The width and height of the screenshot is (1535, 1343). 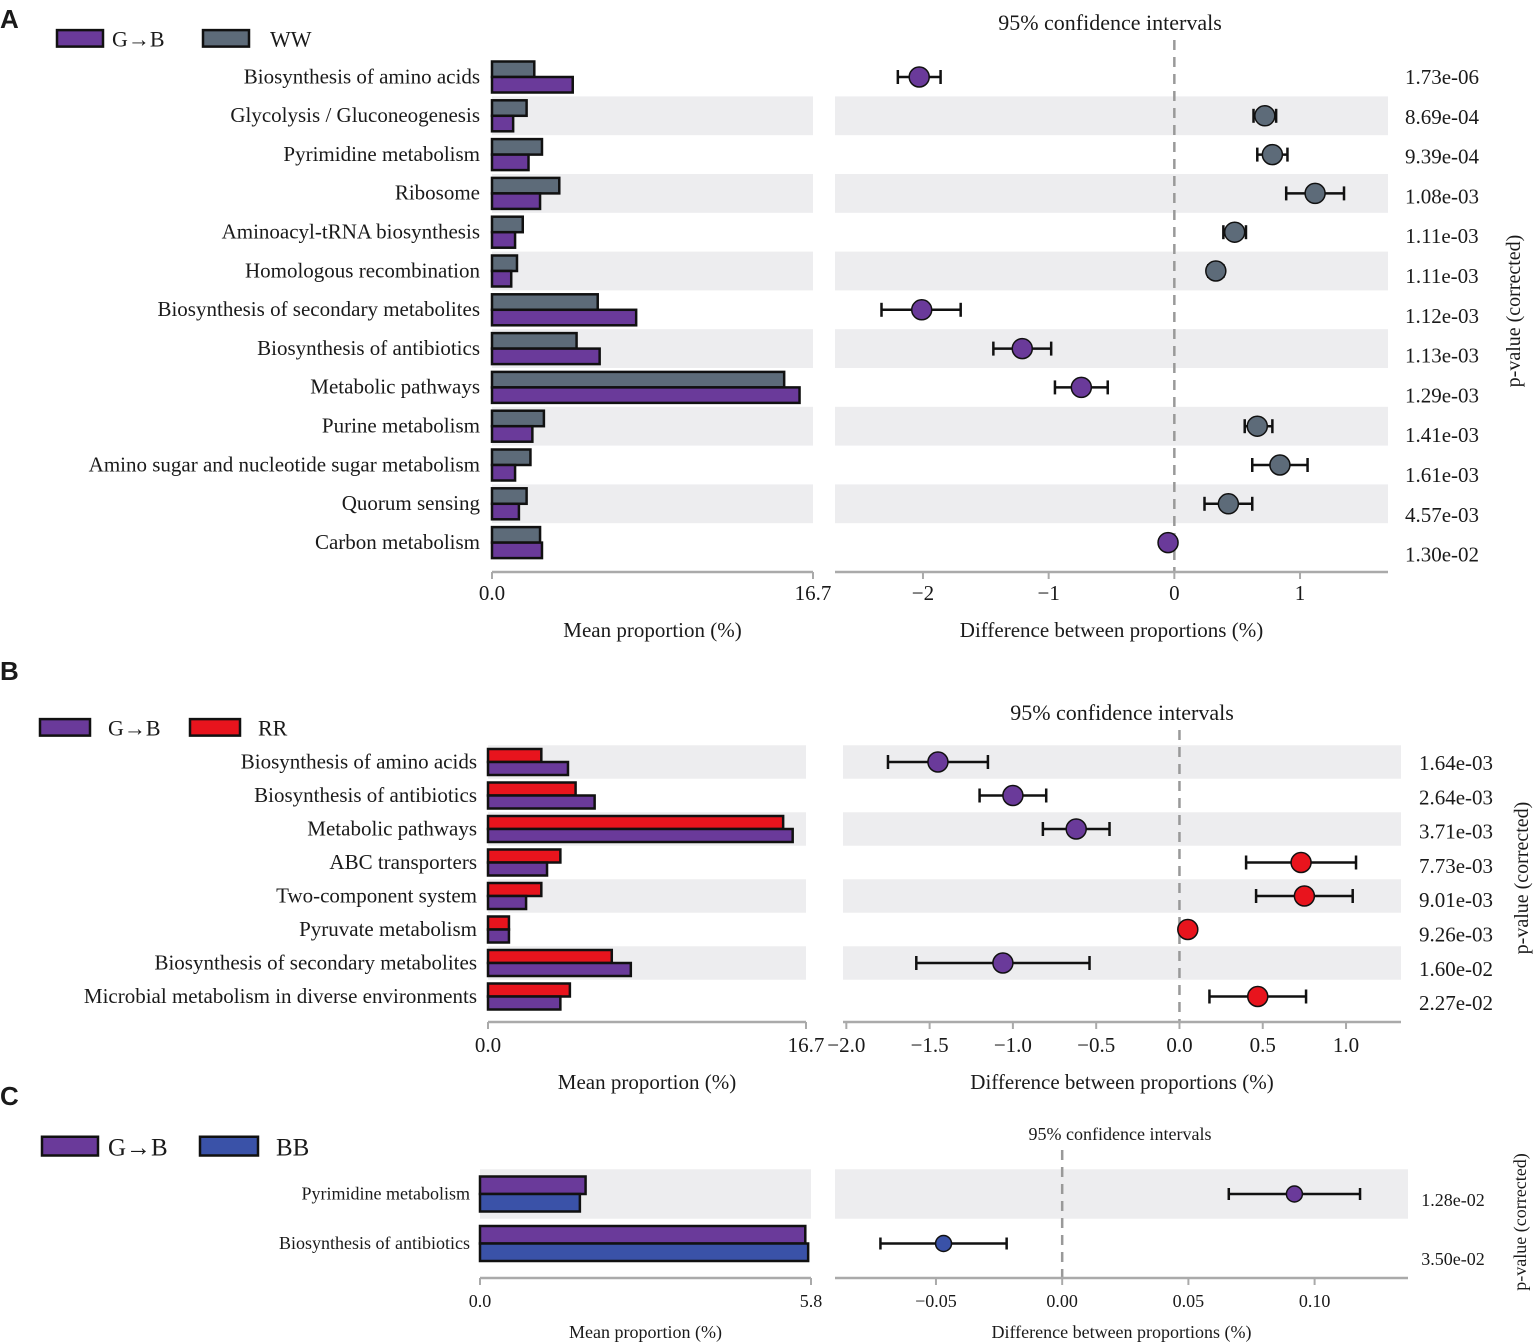 What do you see at coordinates (1452, 1200) in the screenshot?
I see `p-value: 1.28e-02` at bounding box center [1452, 1200].